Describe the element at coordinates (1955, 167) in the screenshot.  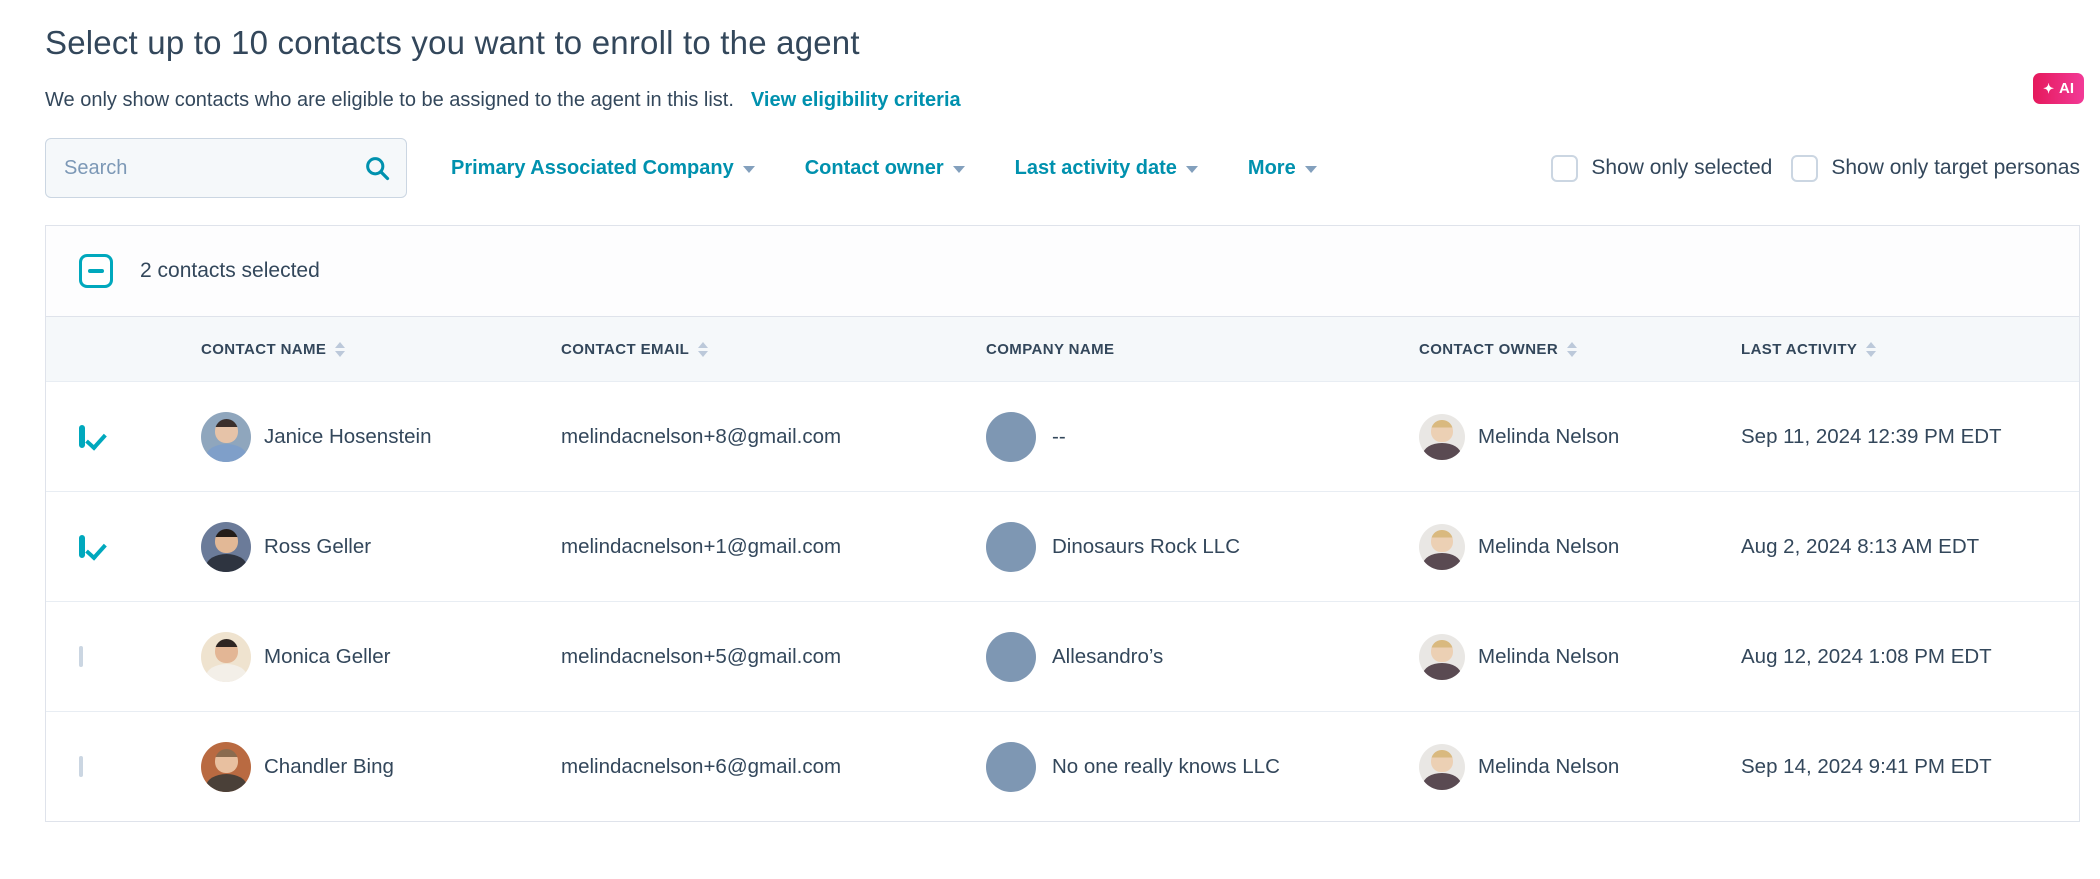
I see `toggle-label: Show only target personas` at that location.